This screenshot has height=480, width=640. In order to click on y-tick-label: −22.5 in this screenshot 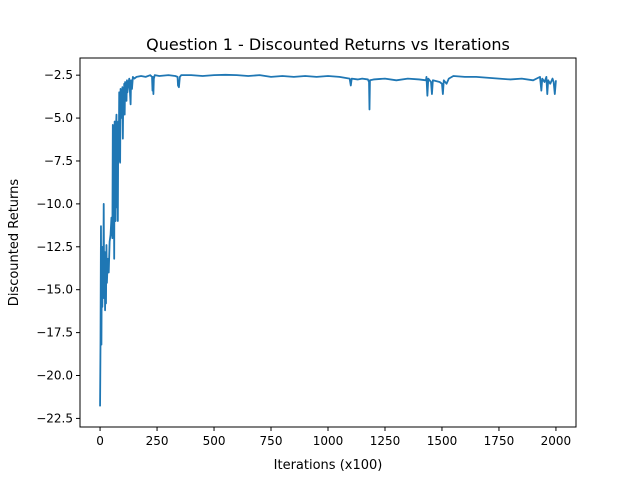, I will do `click(54, 418)`.